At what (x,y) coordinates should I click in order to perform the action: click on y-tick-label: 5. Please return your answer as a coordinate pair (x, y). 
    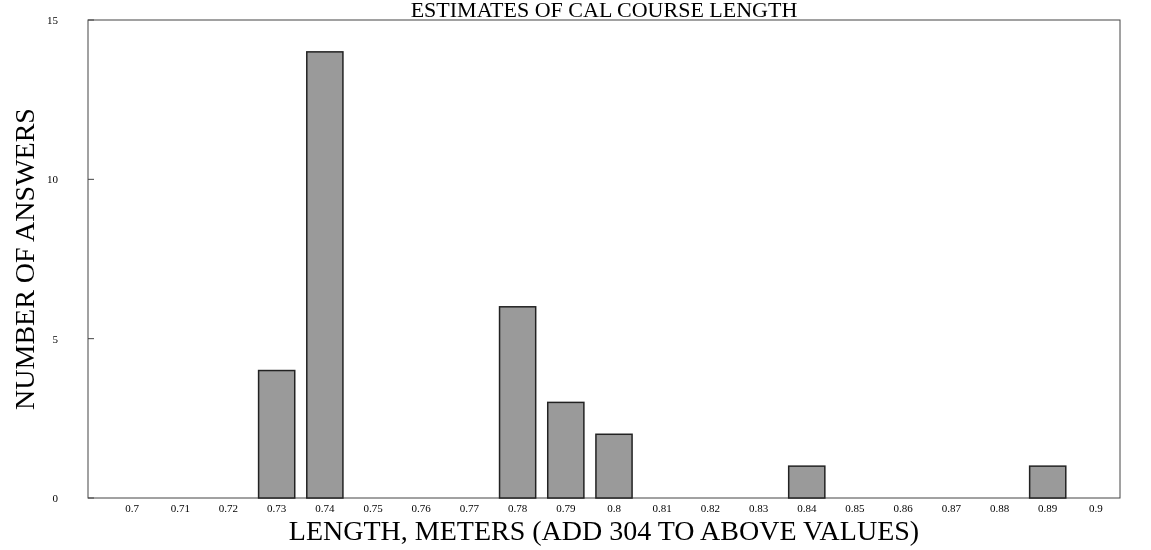
    Looking at the image, I should click on (55, 338).